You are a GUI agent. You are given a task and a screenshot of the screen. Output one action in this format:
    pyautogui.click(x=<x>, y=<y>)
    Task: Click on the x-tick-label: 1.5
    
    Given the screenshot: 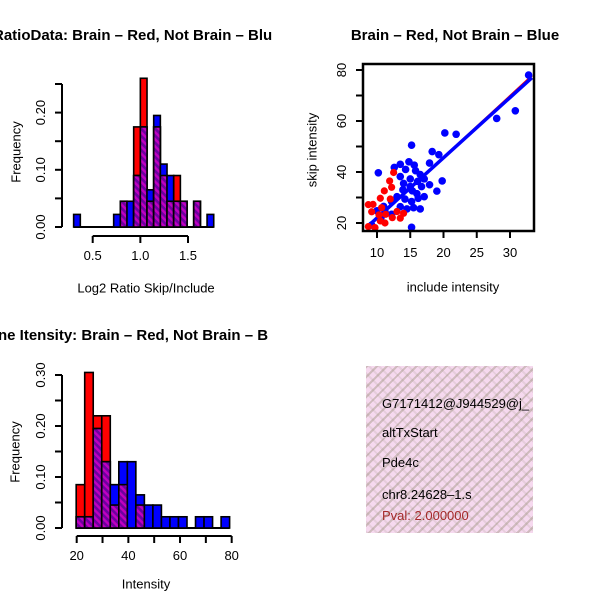 What is the action you would take?
    pyautogui.click(x=188, y=255)
    